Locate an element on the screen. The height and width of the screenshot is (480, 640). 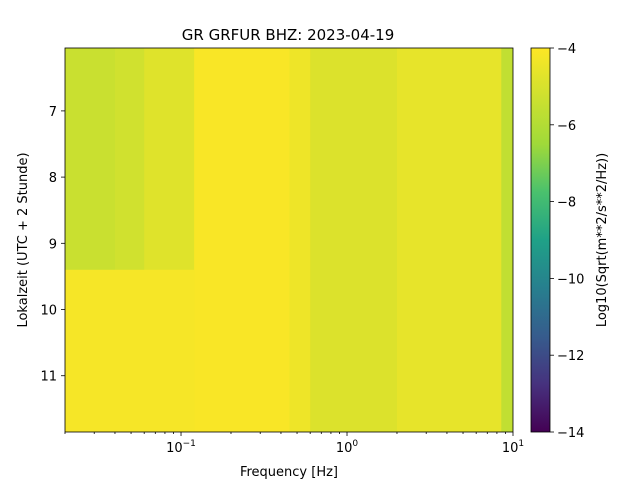
colorbar-tick-label: −4 is located at coordinates (566, 49).